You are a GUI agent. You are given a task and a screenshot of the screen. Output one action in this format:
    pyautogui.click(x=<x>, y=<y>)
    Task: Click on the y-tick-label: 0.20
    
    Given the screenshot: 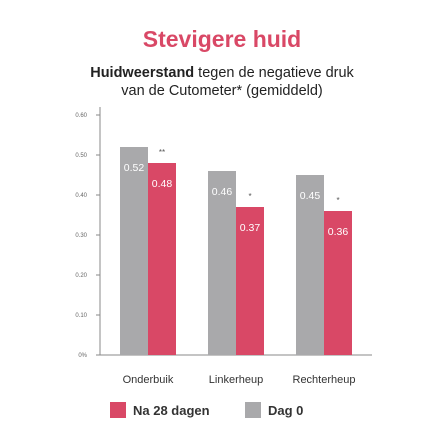 What is the action you would take?
    pyautogui.click(x=81, y=276)
    